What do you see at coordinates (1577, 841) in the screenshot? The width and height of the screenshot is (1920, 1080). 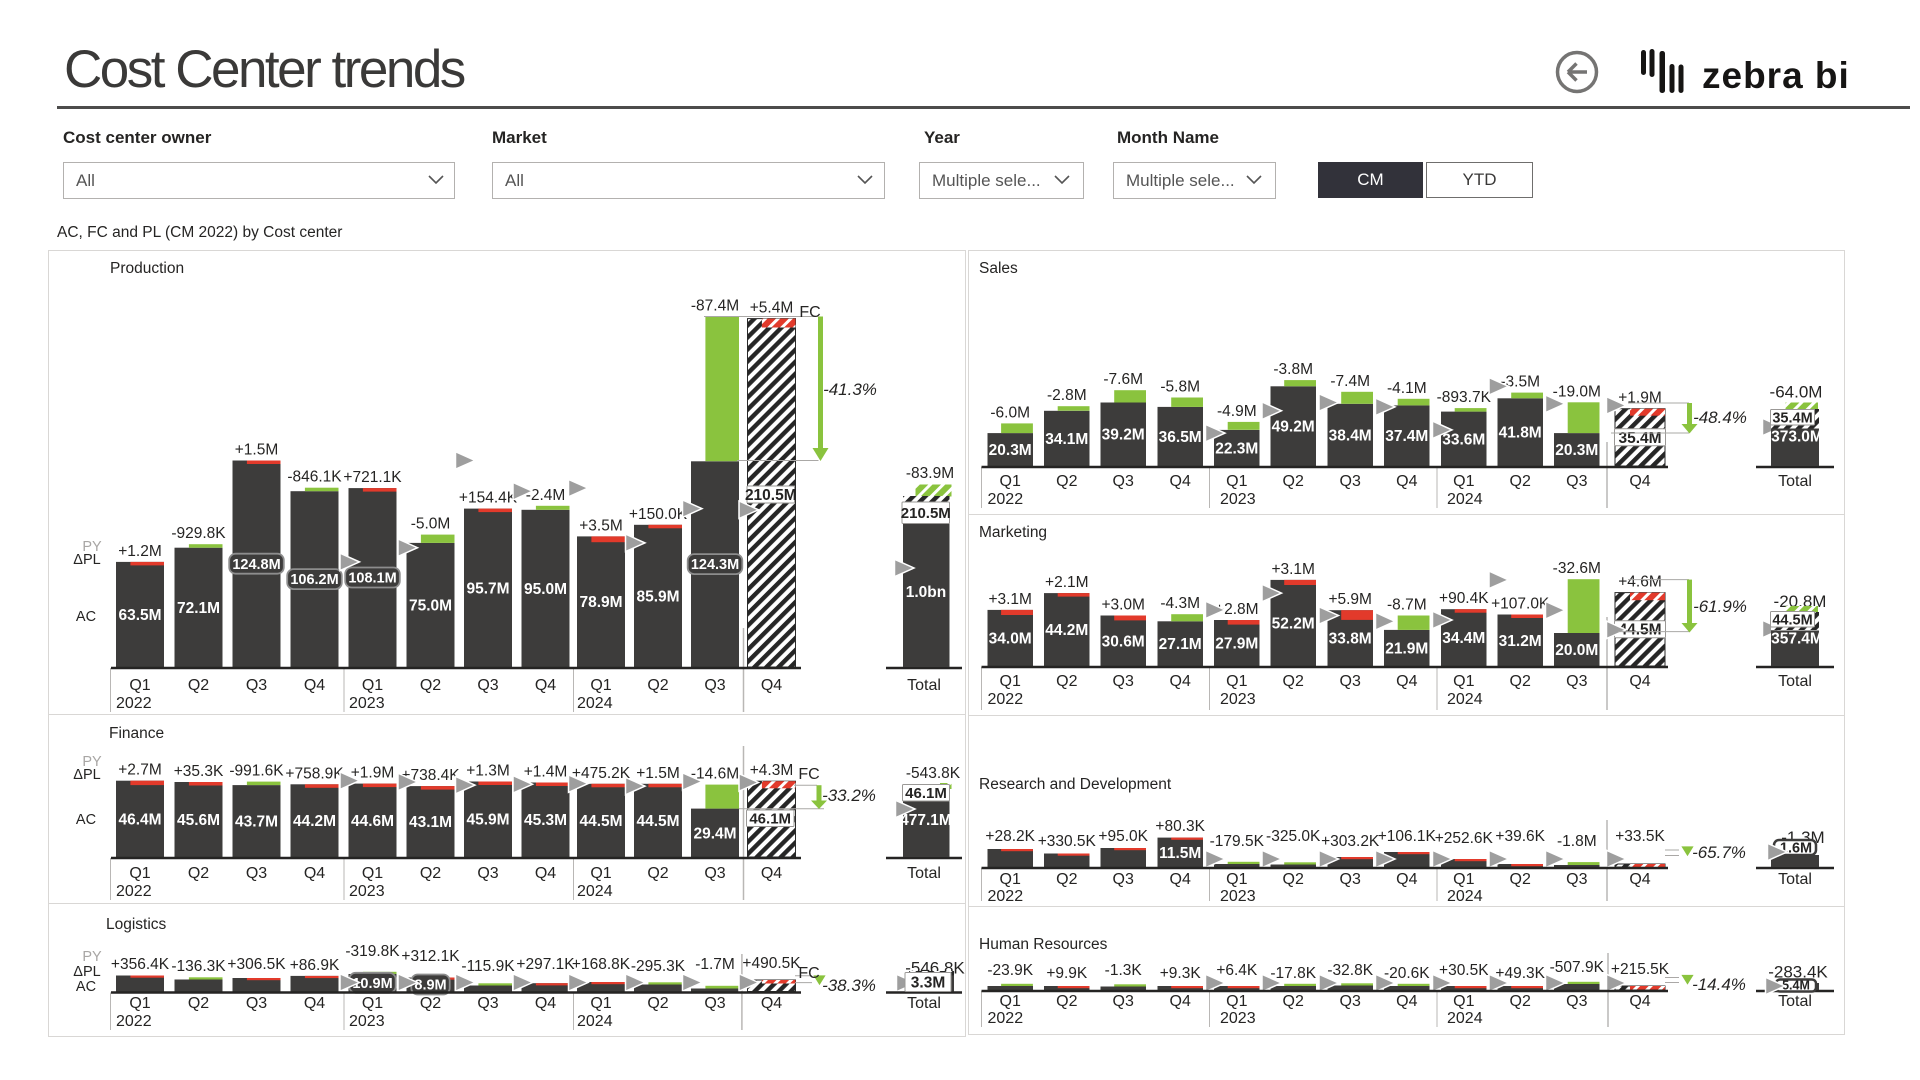 I see `svg-text: -1.8M` at bounding box center [1577, 841].